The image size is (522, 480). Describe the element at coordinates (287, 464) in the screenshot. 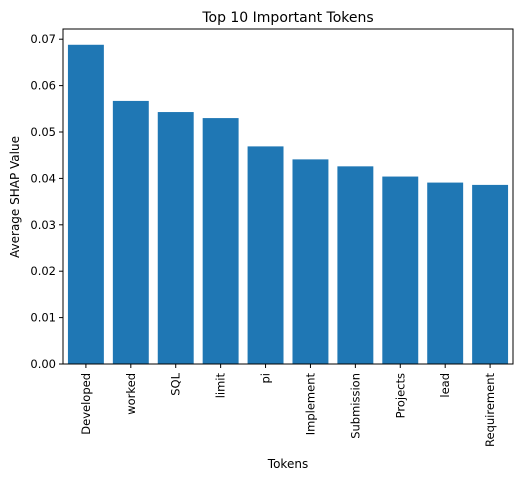

I see `x-axis-label: Tokens` at that location.